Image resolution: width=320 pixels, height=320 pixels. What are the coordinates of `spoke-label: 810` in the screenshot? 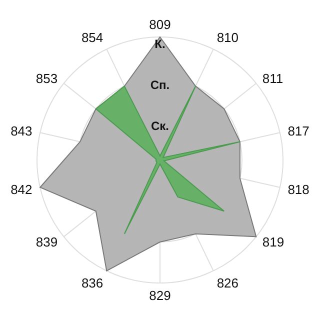 It's located at (227, 37).